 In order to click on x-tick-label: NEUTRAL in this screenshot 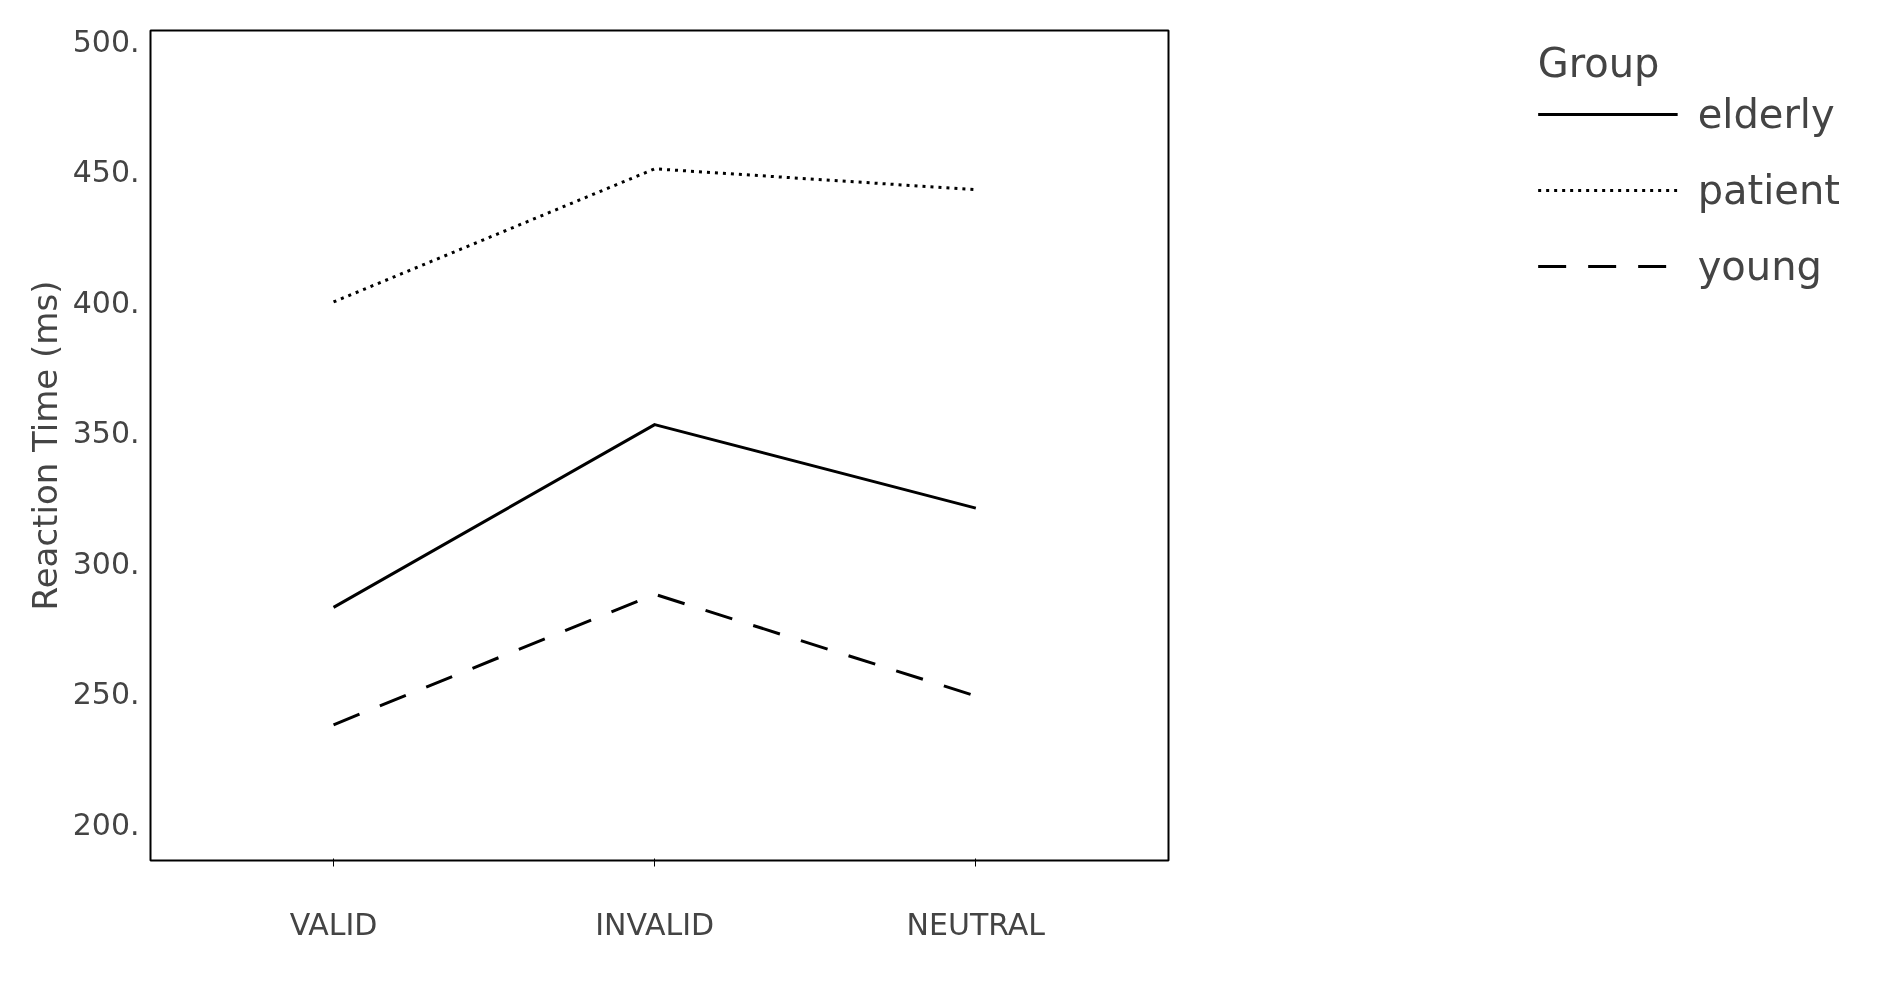, I will do `click(976, 924)`.